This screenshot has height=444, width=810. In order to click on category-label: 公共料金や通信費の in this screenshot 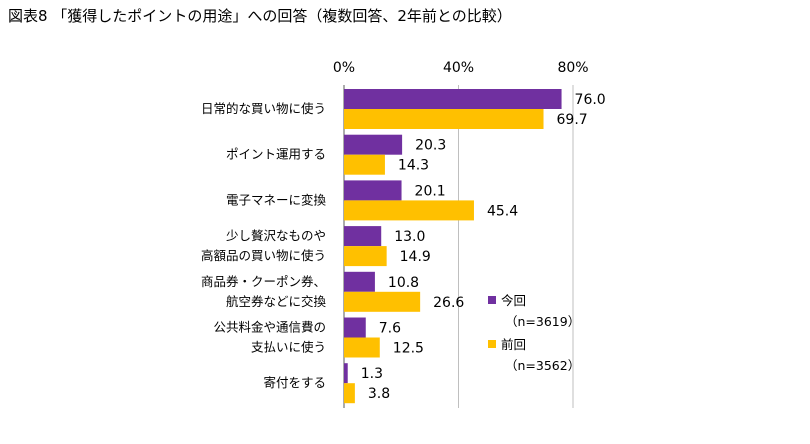, I will do `click(269, 327)`.